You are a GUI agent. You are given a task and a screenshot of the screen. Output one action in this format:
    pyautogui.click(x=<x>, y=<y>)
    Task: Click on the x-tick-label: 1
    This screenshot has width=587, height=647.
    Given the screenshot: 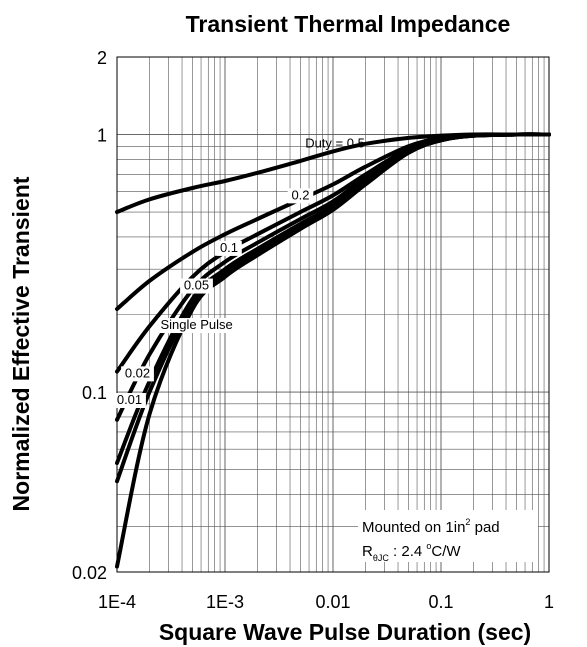 What is the action you would take?
    pyautogui.click(x=549, y=602)
    